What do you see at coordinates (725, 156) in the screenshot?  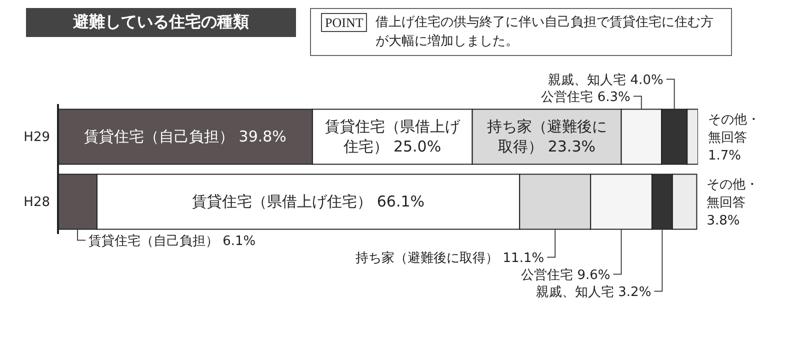 I see `data-label: 1.7%` at bounding box center [725, 156].